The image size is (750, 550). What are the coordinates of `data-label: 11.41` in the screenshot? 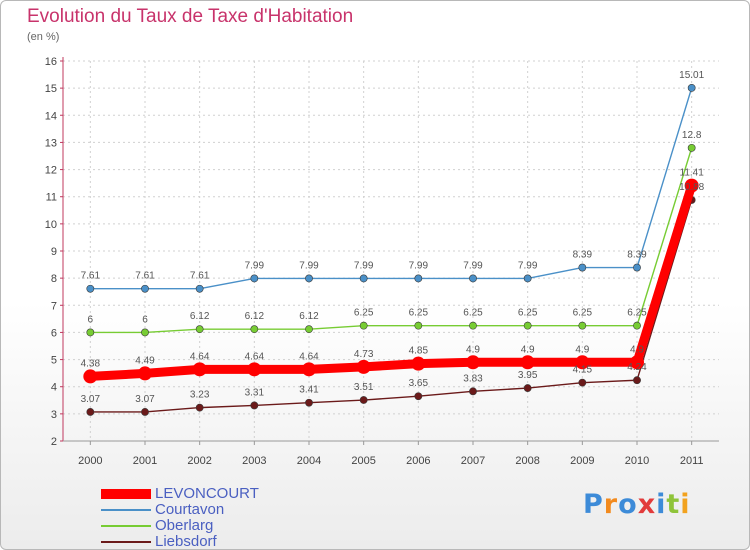 It's located at (692, 173).